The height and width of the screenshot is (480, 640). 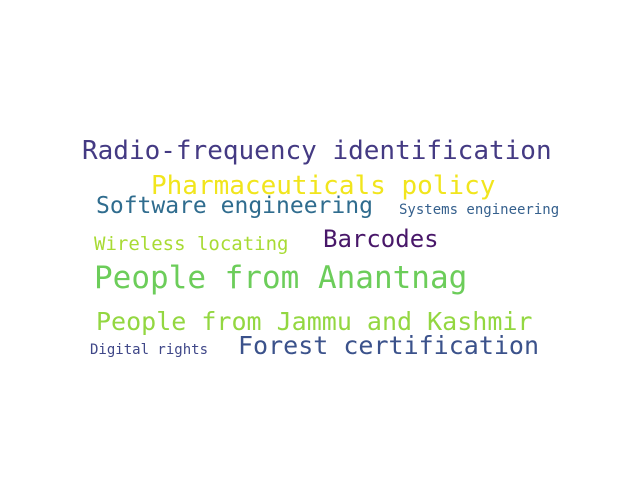 What do you see at coordinates (381, 239) in the screenshot?
I see `word-barcodes: Barcodes` at bounding box center [381, 239].